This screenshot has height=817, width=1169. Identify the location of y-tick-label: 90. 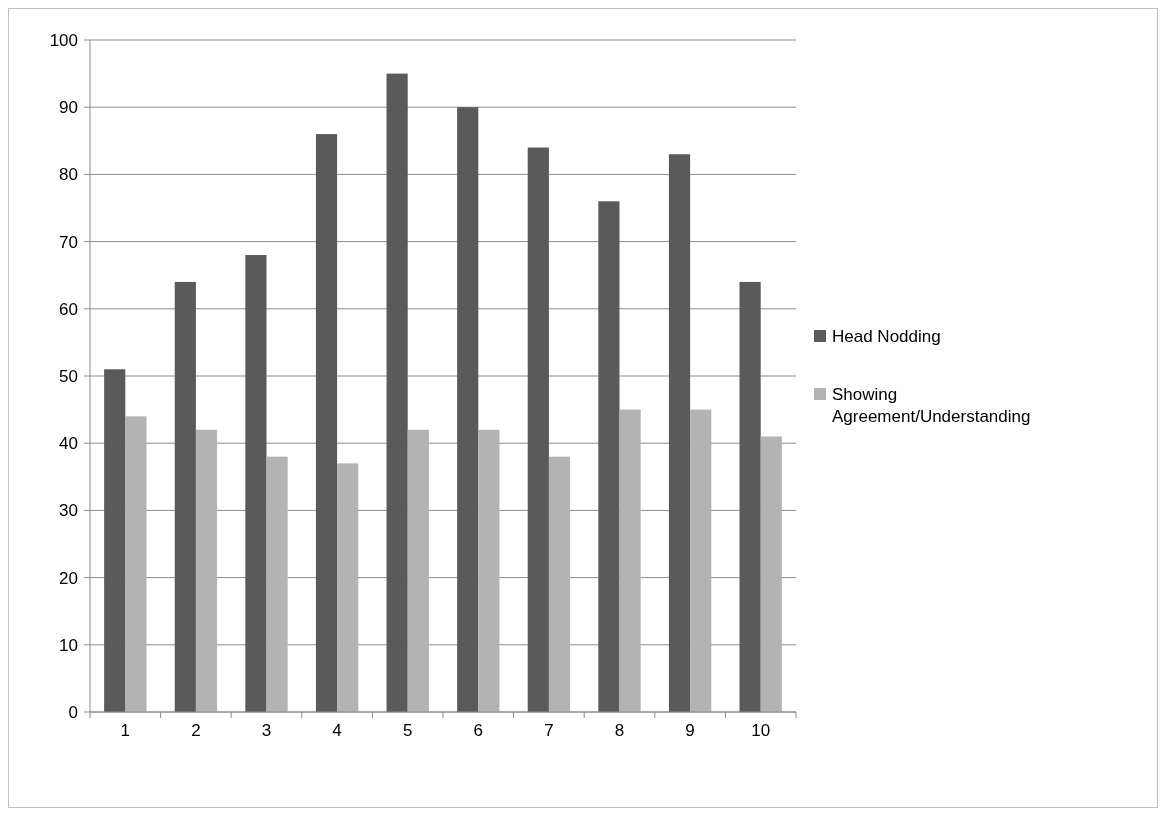
(68, 108).